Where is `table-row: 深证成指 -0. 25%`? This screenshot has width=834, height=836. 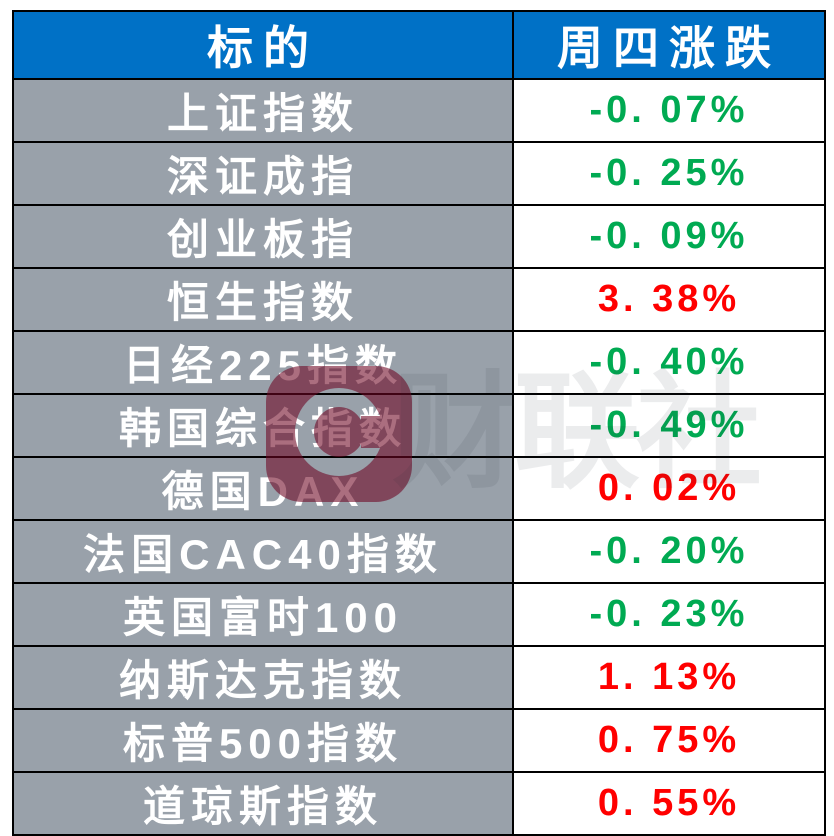
table-row: 深证成指 -0. 25% is located at coordinates (419, 173).